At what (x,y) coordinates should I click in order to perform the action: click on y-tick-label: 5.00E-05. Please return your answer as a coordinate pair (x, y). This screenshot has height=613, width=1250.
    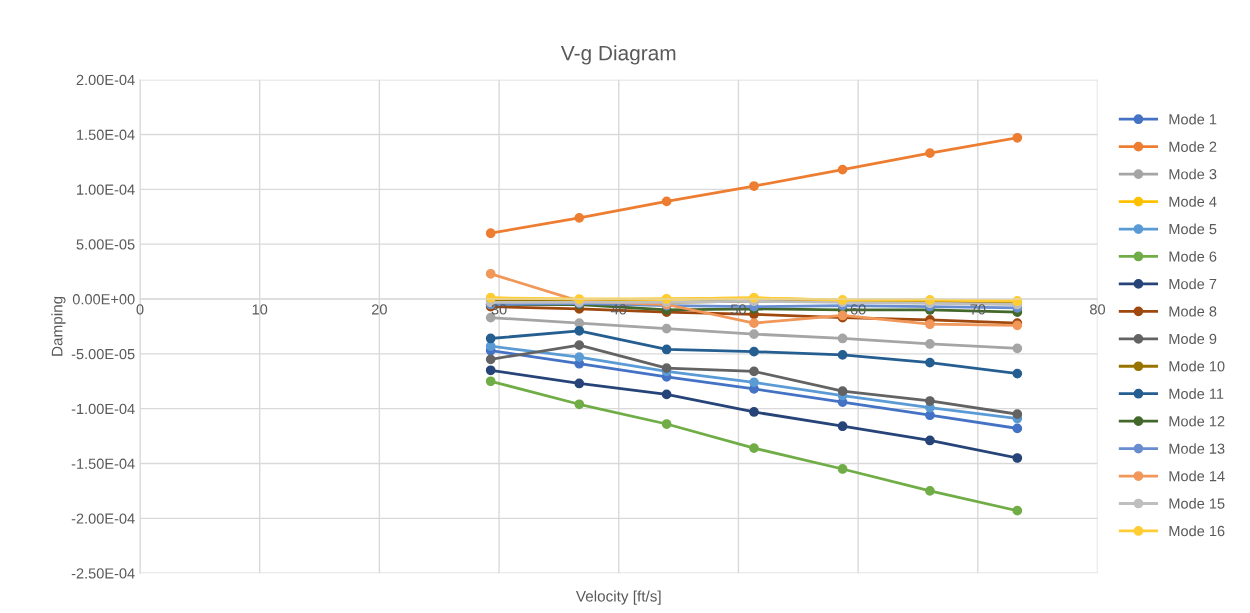
    Looking at the image, I should click on (105, 244).